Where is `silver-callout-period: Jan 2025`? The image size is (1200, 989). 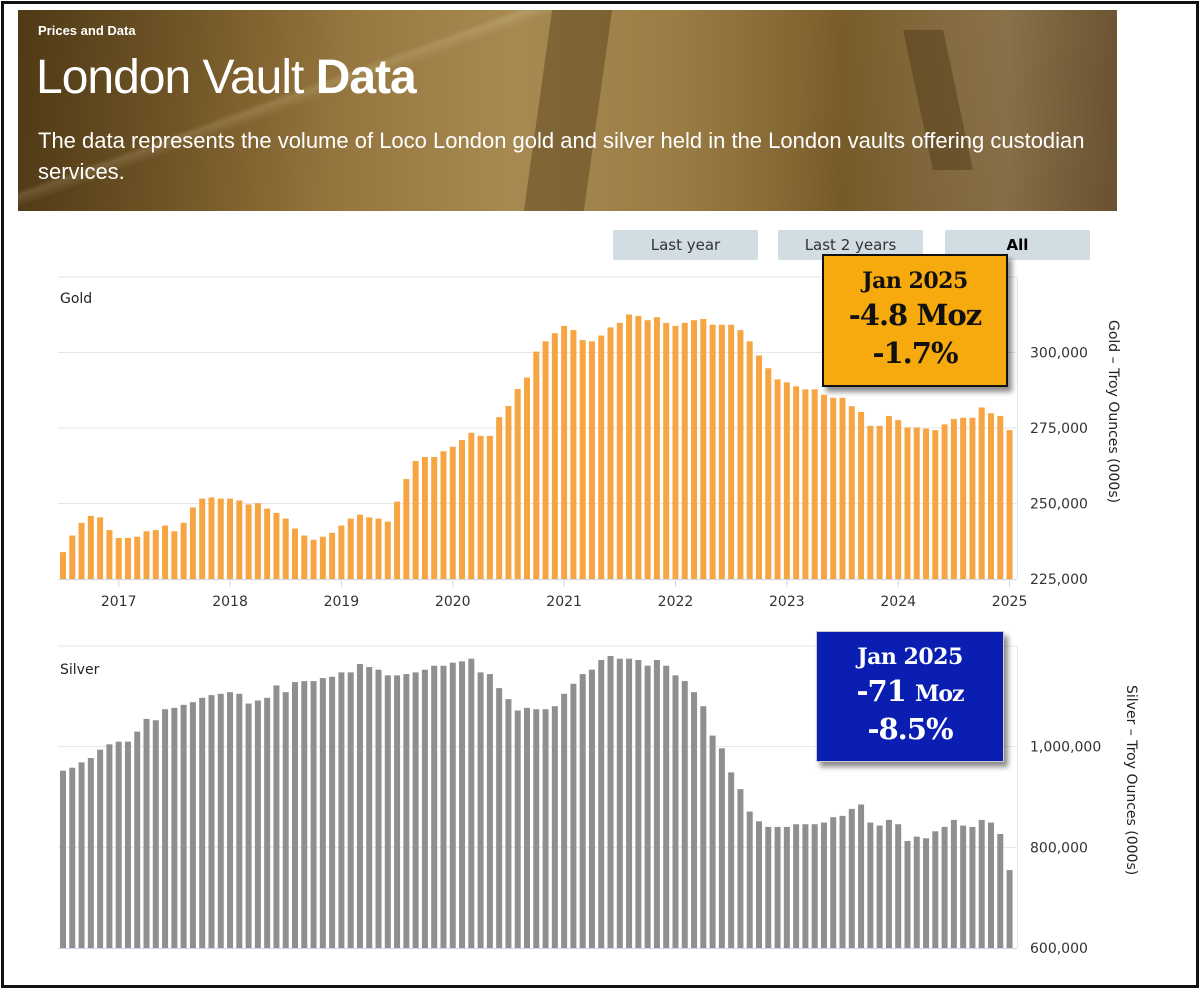
silver-callout-period: Jan 2025 is located at coordinates (910, 657).